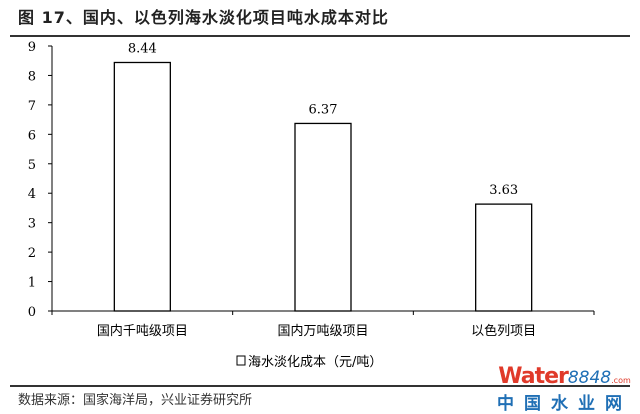 This screenshot has height=414, width=640. I want to click on y-tick-label: 7, so click(32, 106).